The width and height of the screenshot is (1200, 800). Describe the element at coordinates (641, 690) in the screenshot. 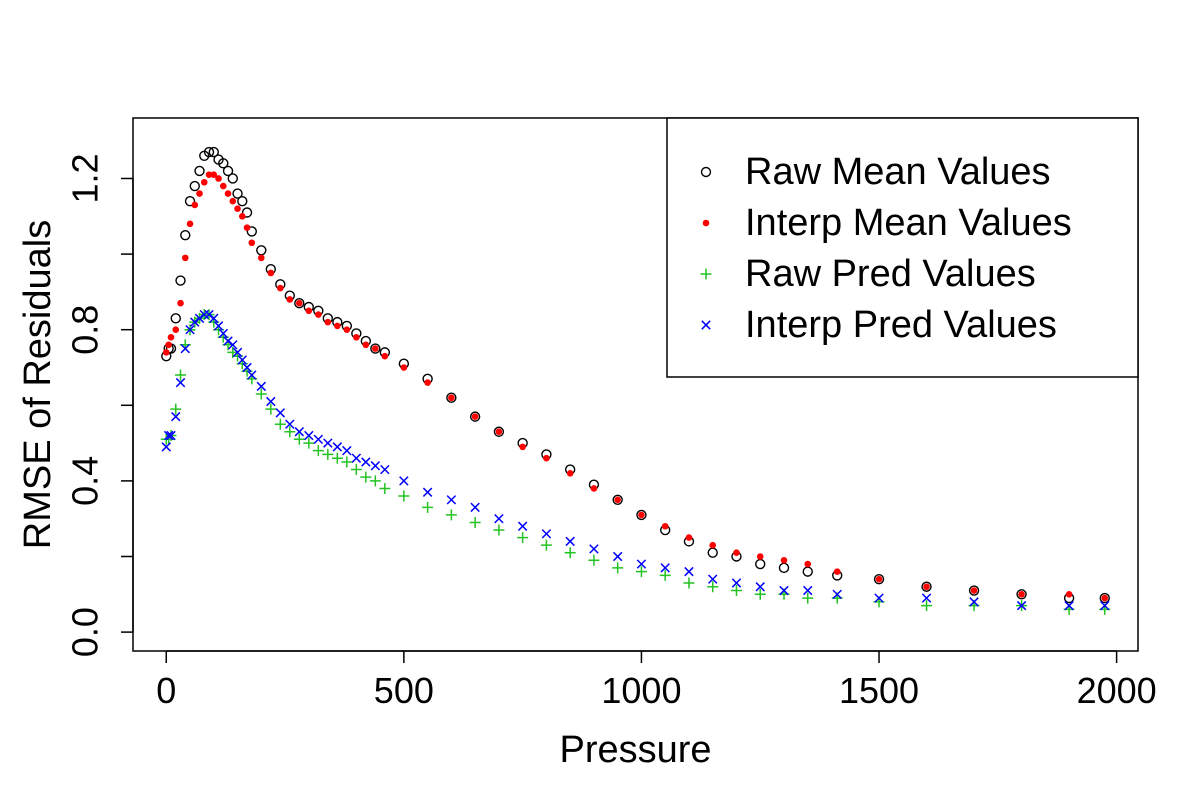

I see `x-tick-label: 1000` at that location.